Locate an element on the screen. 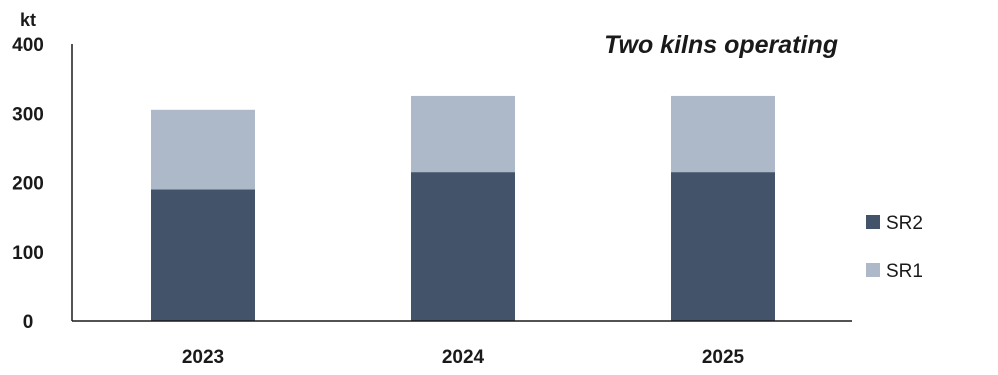 This screenshot has height=375, width=998. y-tick-label: 400 is located at coordinates (28, 45).